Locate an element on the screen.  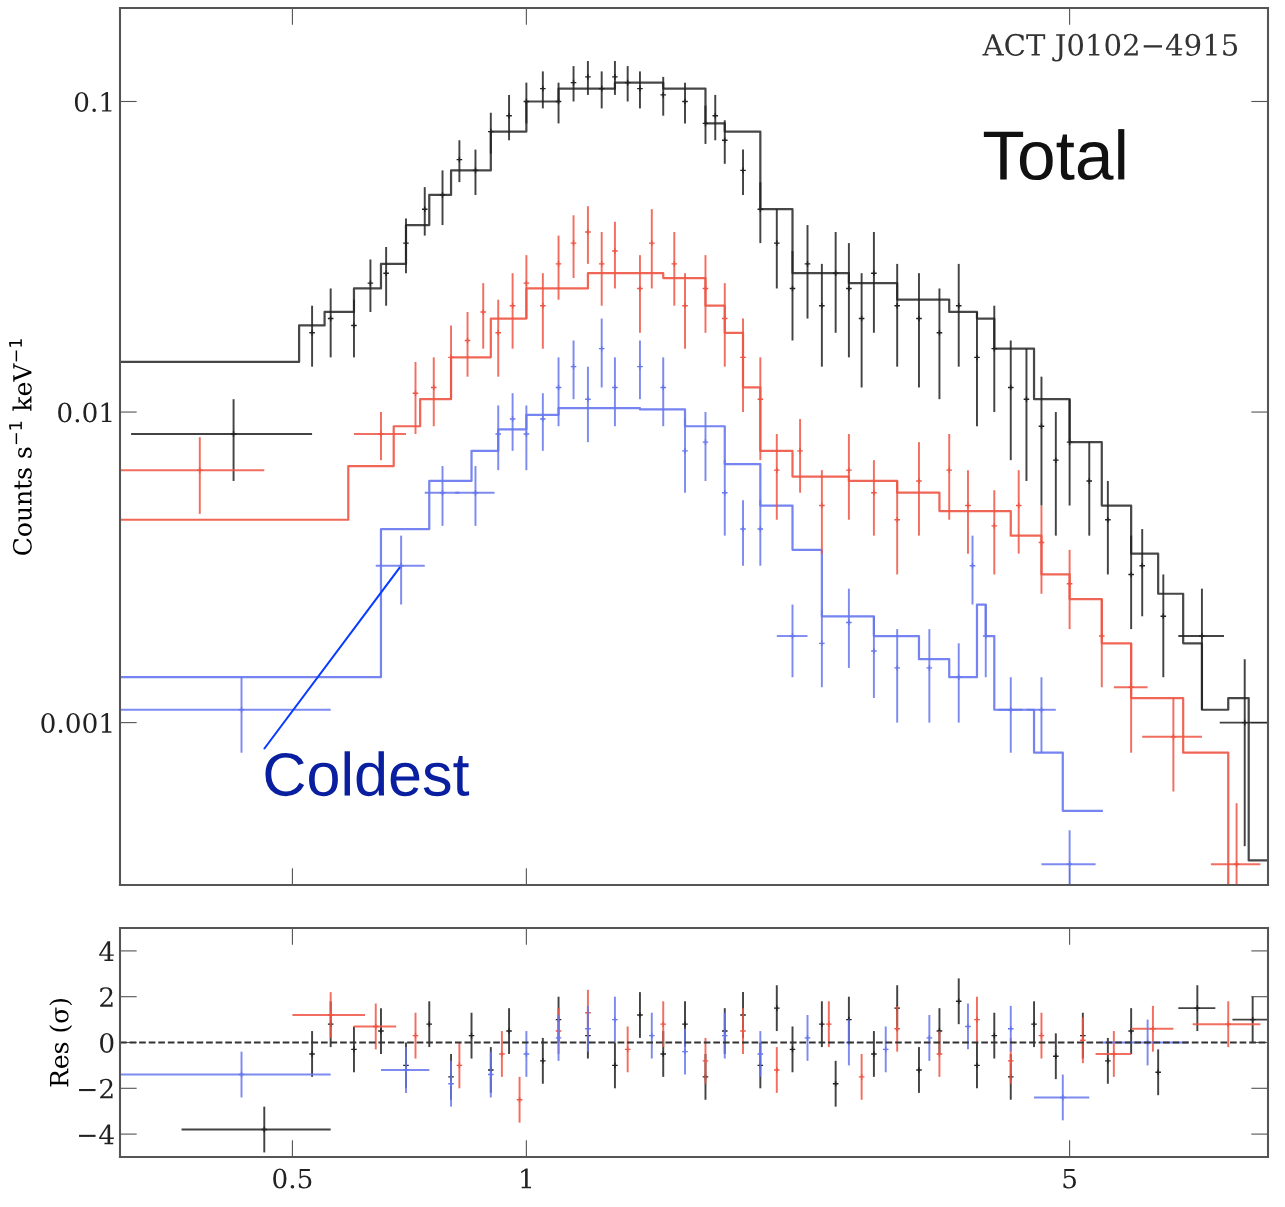
y-tick-label: −2 is located at coordinates (96, 1088).